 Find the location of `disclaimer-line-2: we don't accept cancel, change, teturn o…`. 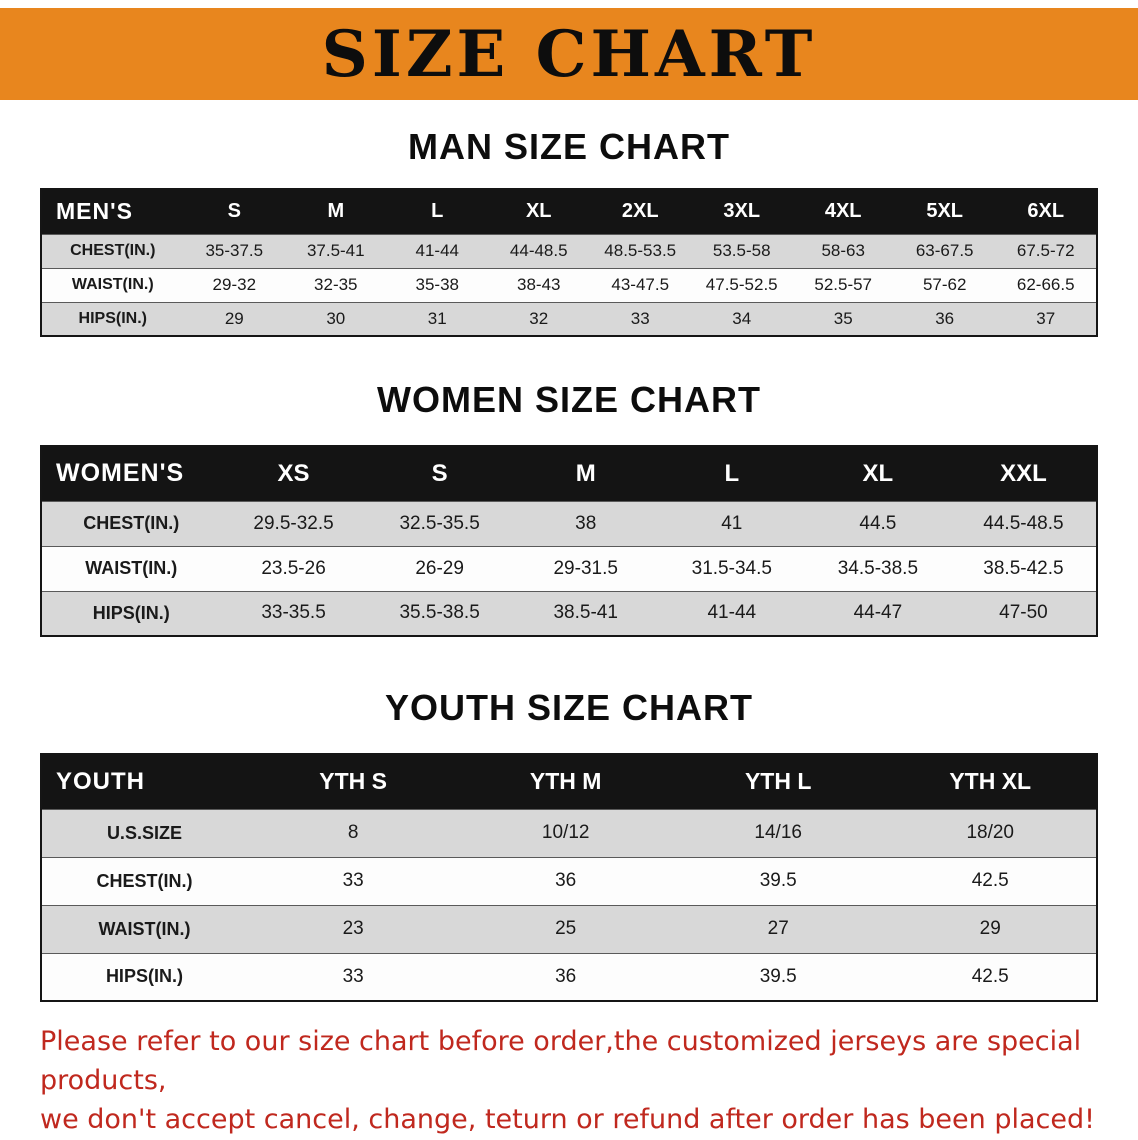

disclaimer-line-2: we don't accept cancel, change, teturn o… is located at coordinates (567, 1120).